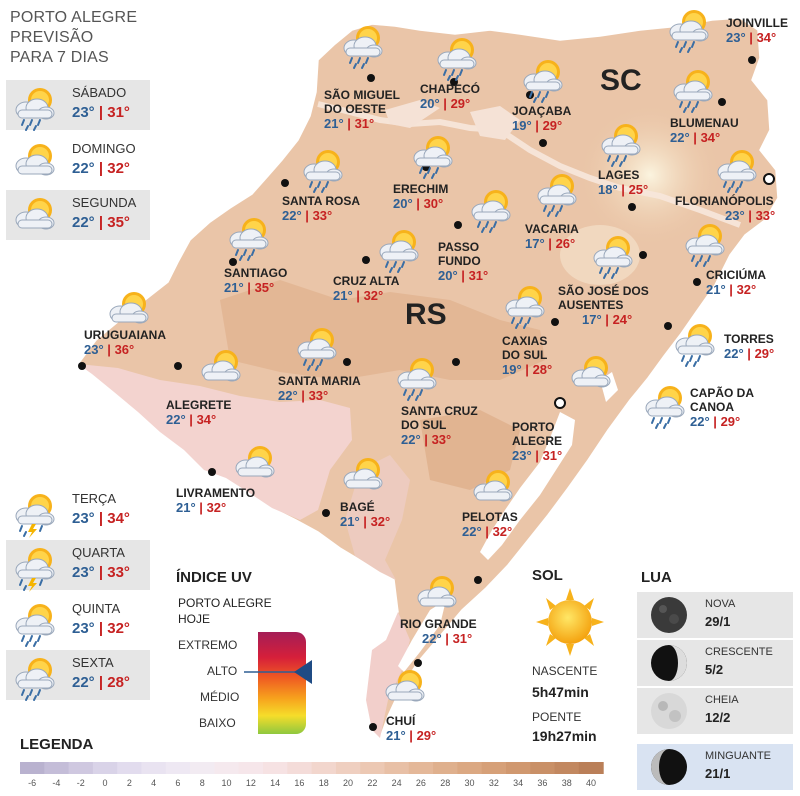 This screenshot has width=800, height=796. Describe the element at coordinates (250, 783) in the screenshot. I see `legend-value: 12` at that location.